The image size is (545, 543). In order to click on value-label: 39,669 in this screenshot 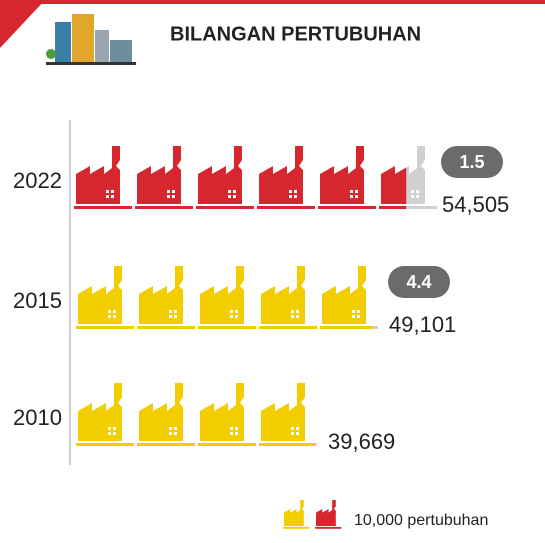, I will do `click(361, 441)`.